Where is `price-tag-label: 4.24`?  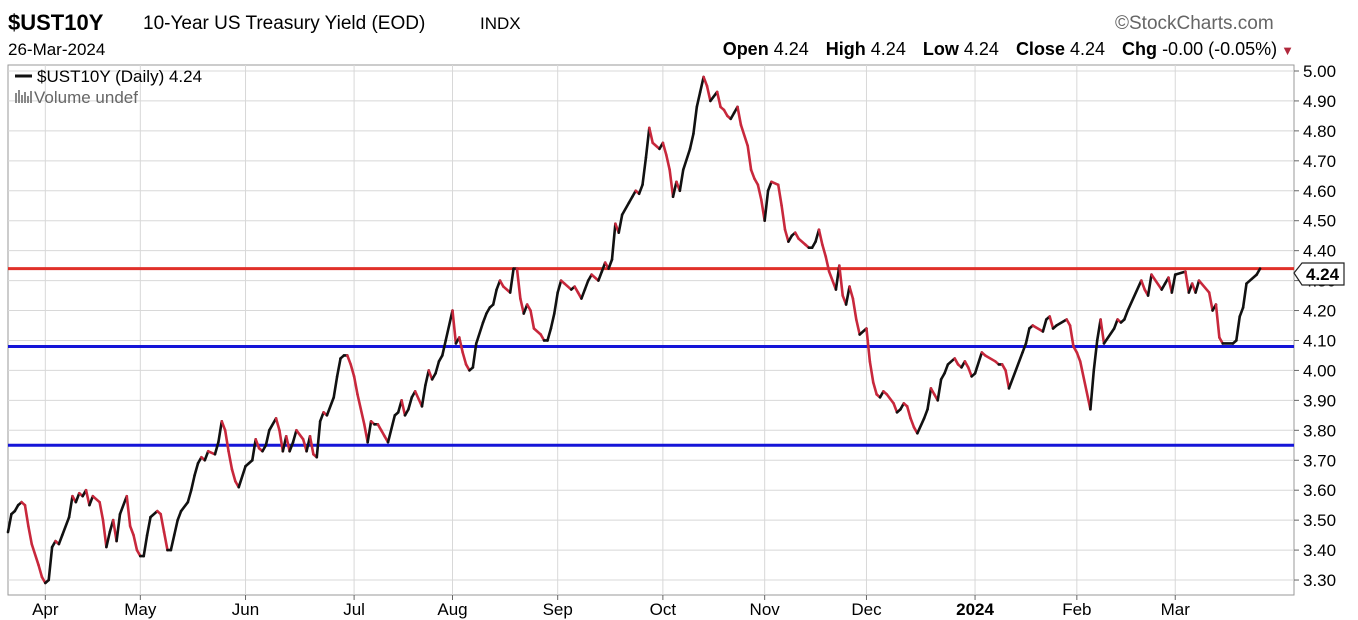
price-tag-label: 4.24 is located at coordinates (1323, 274).